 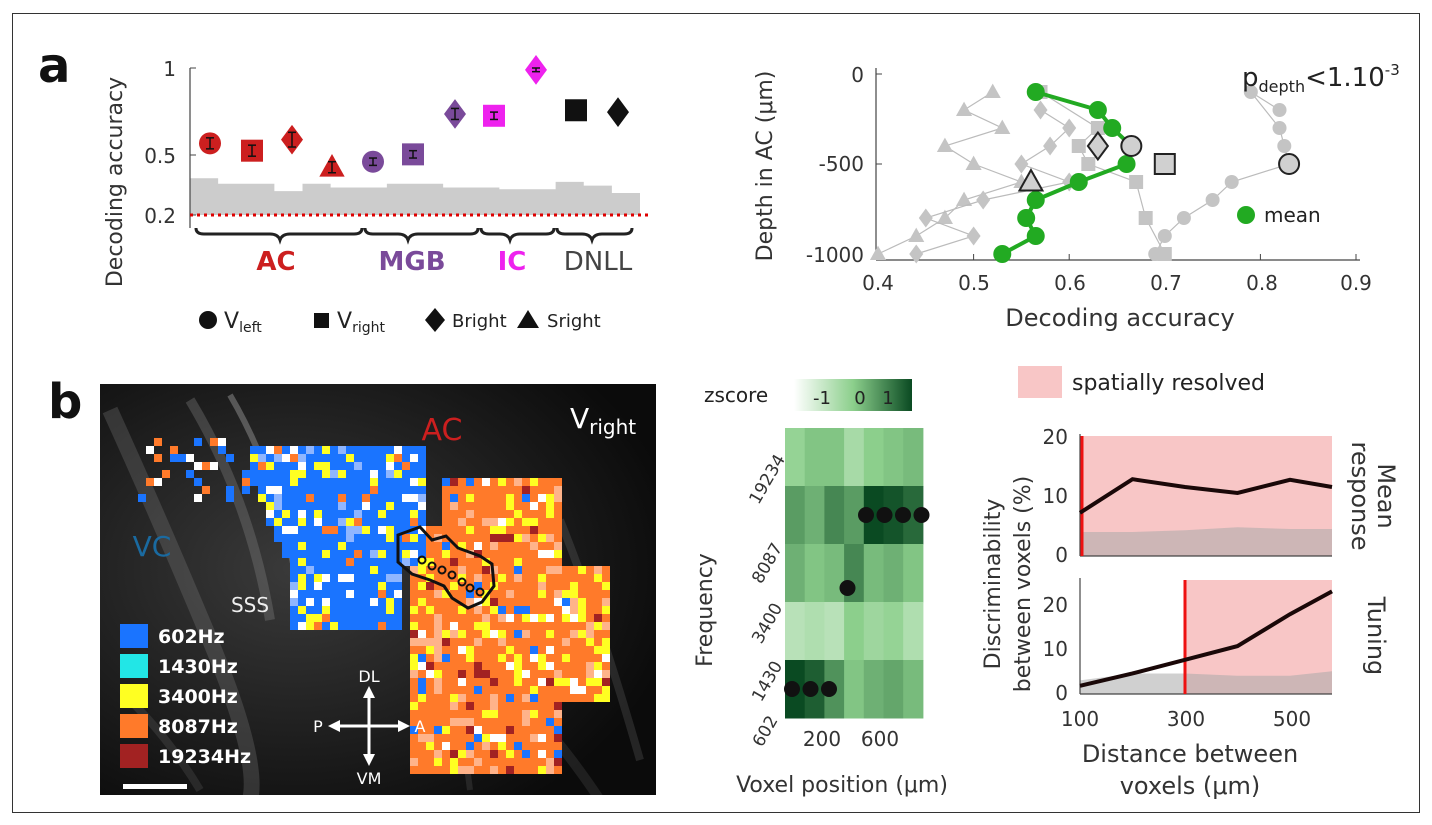 What do you see at coordinates (208, 320) in the screenshot?
I see `legend-circle-icon` at bounding box center [208, 320].